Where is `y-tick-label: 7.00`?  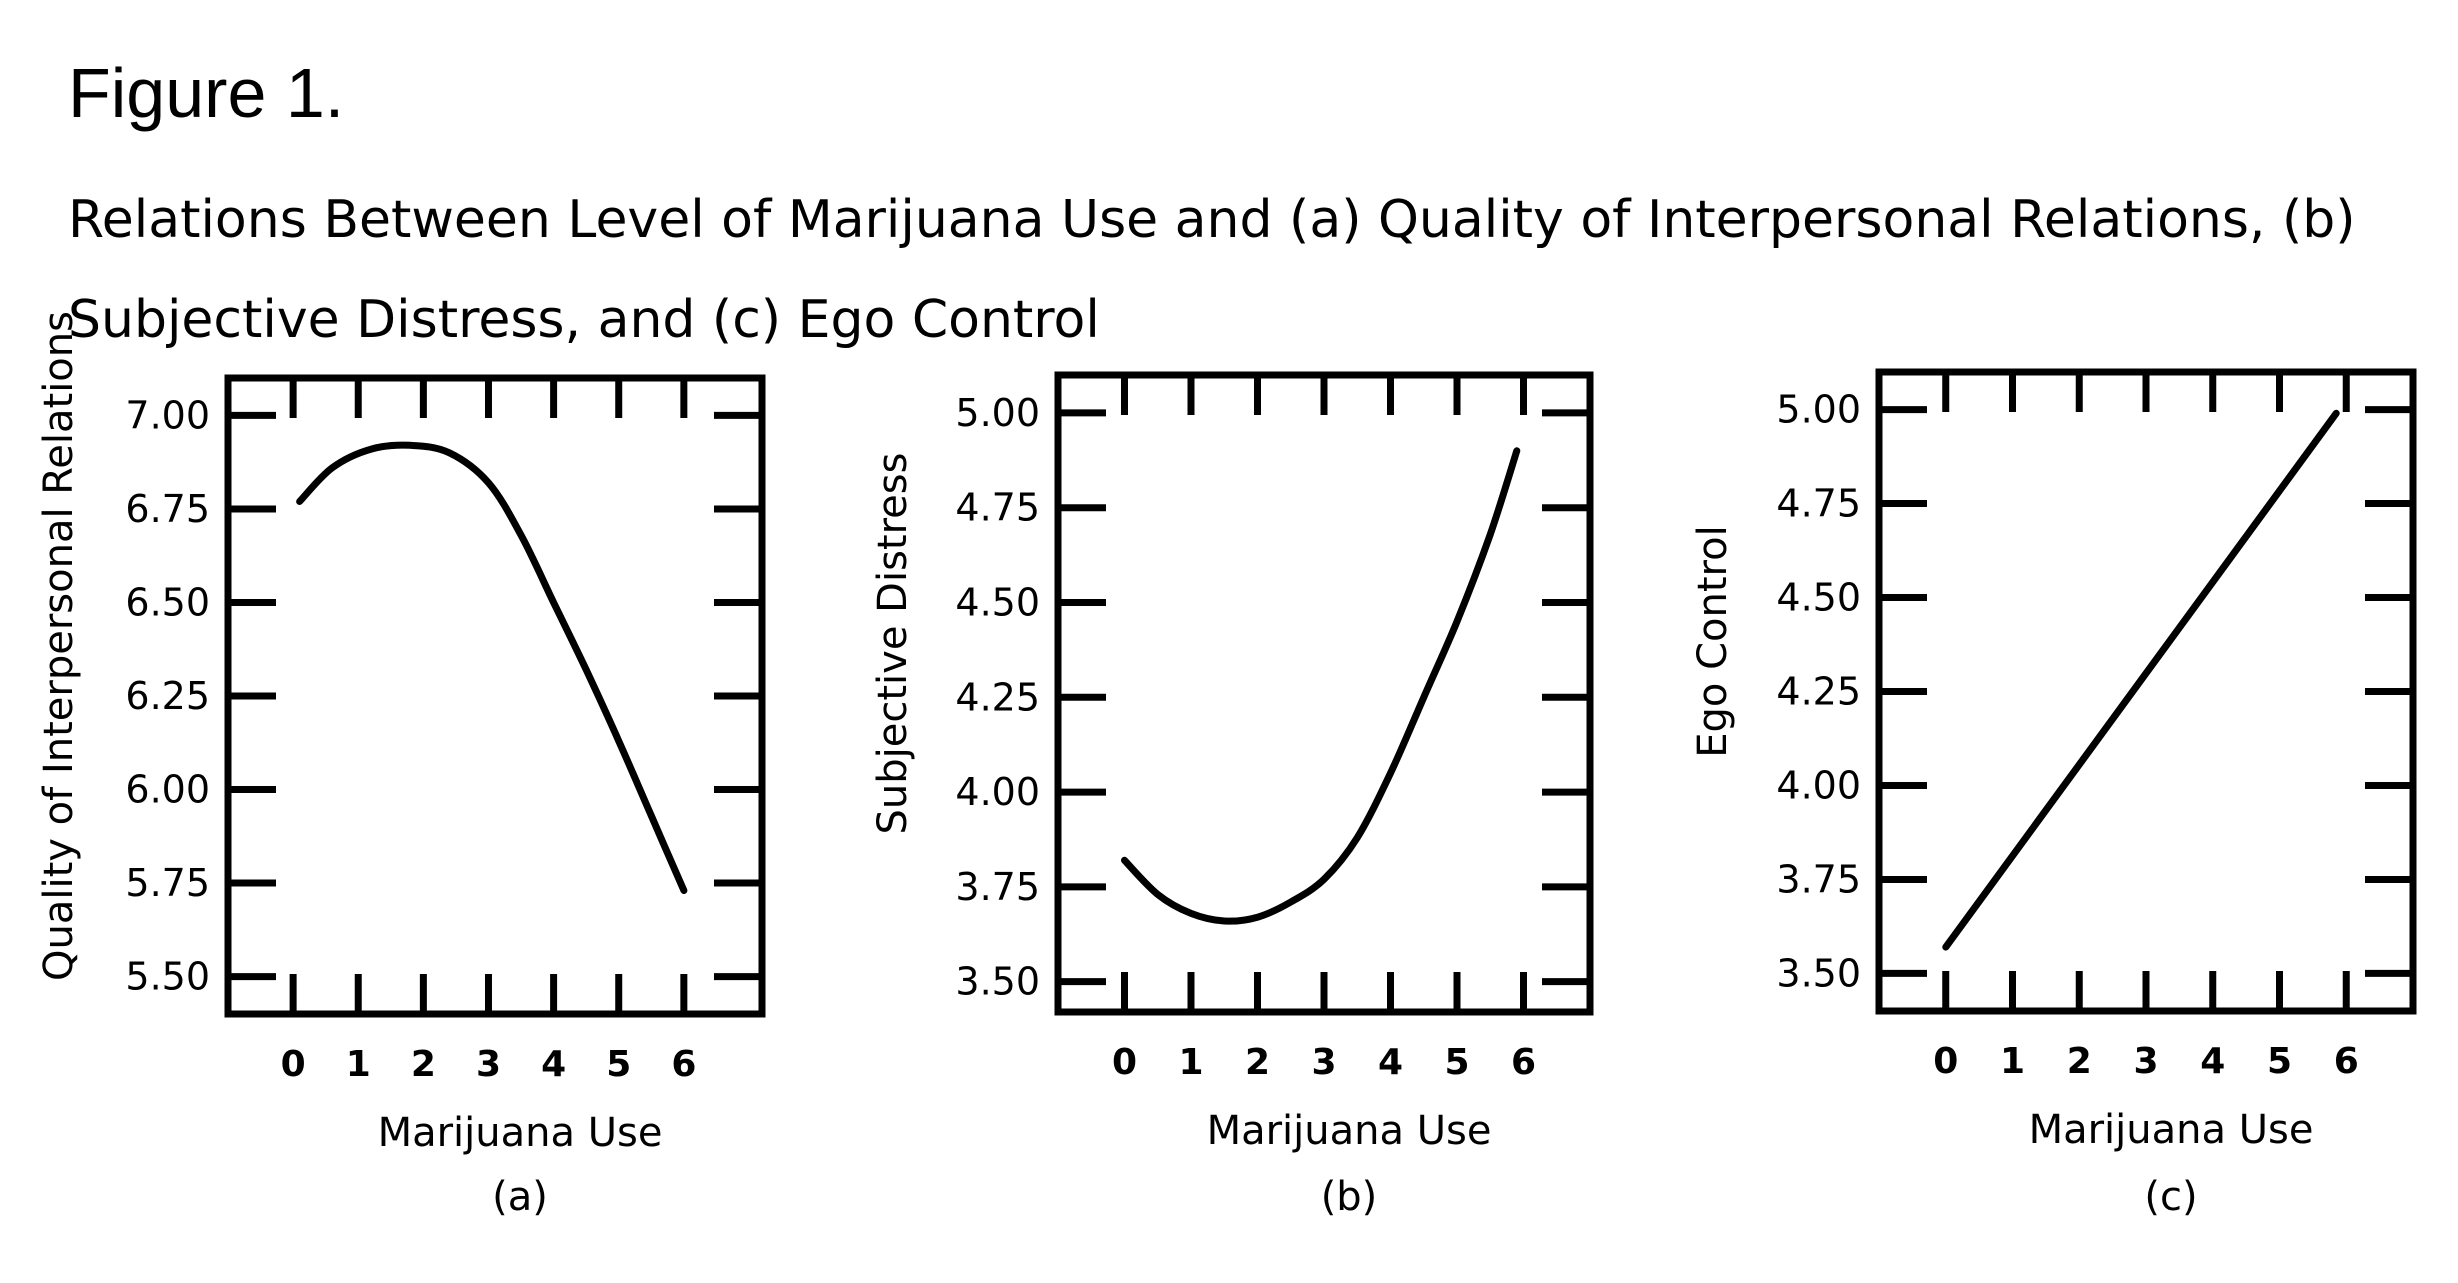
y-tick-label: 7.00 is located at coordinates (167, 415).